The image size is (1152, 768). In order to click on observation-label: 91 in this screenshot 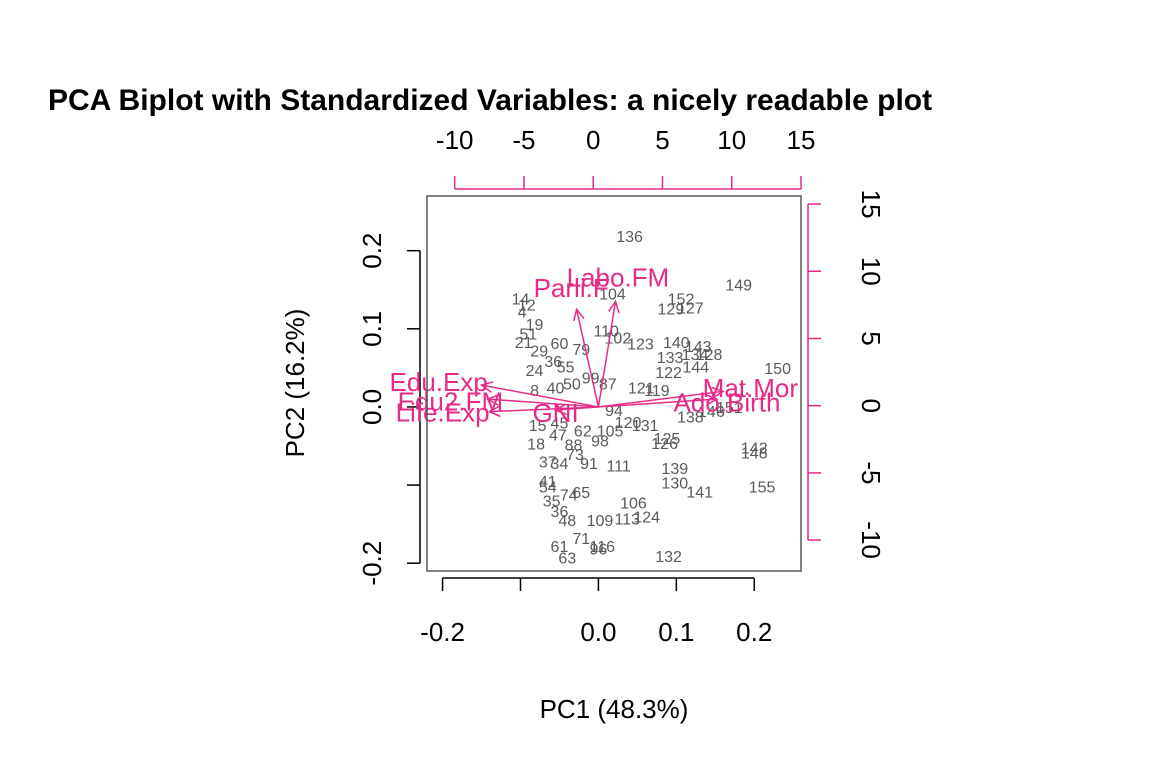, I will do `click(589, 464)`.